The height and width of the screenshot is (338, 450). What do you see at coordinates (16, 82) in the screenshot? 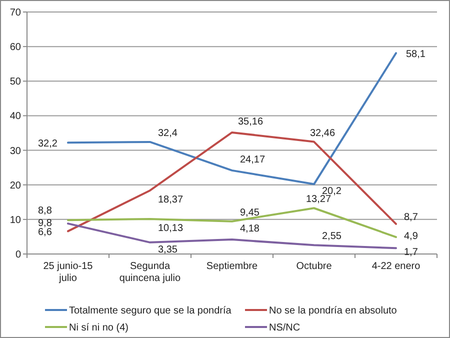
I see `y-tick-label: 50` at bounding box center [16, 82].